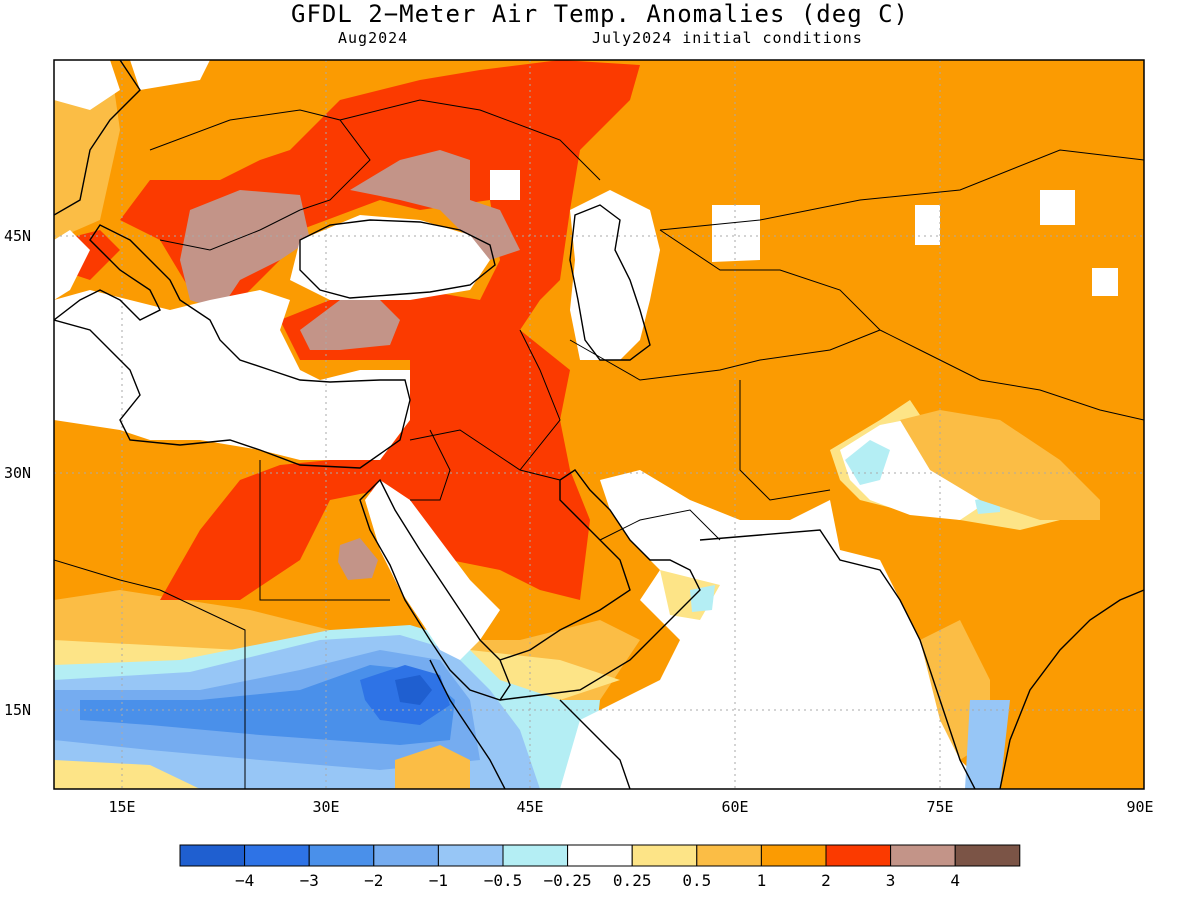  I want to click on initial-conditions: July2024 initial conditions, so click(727, 38).